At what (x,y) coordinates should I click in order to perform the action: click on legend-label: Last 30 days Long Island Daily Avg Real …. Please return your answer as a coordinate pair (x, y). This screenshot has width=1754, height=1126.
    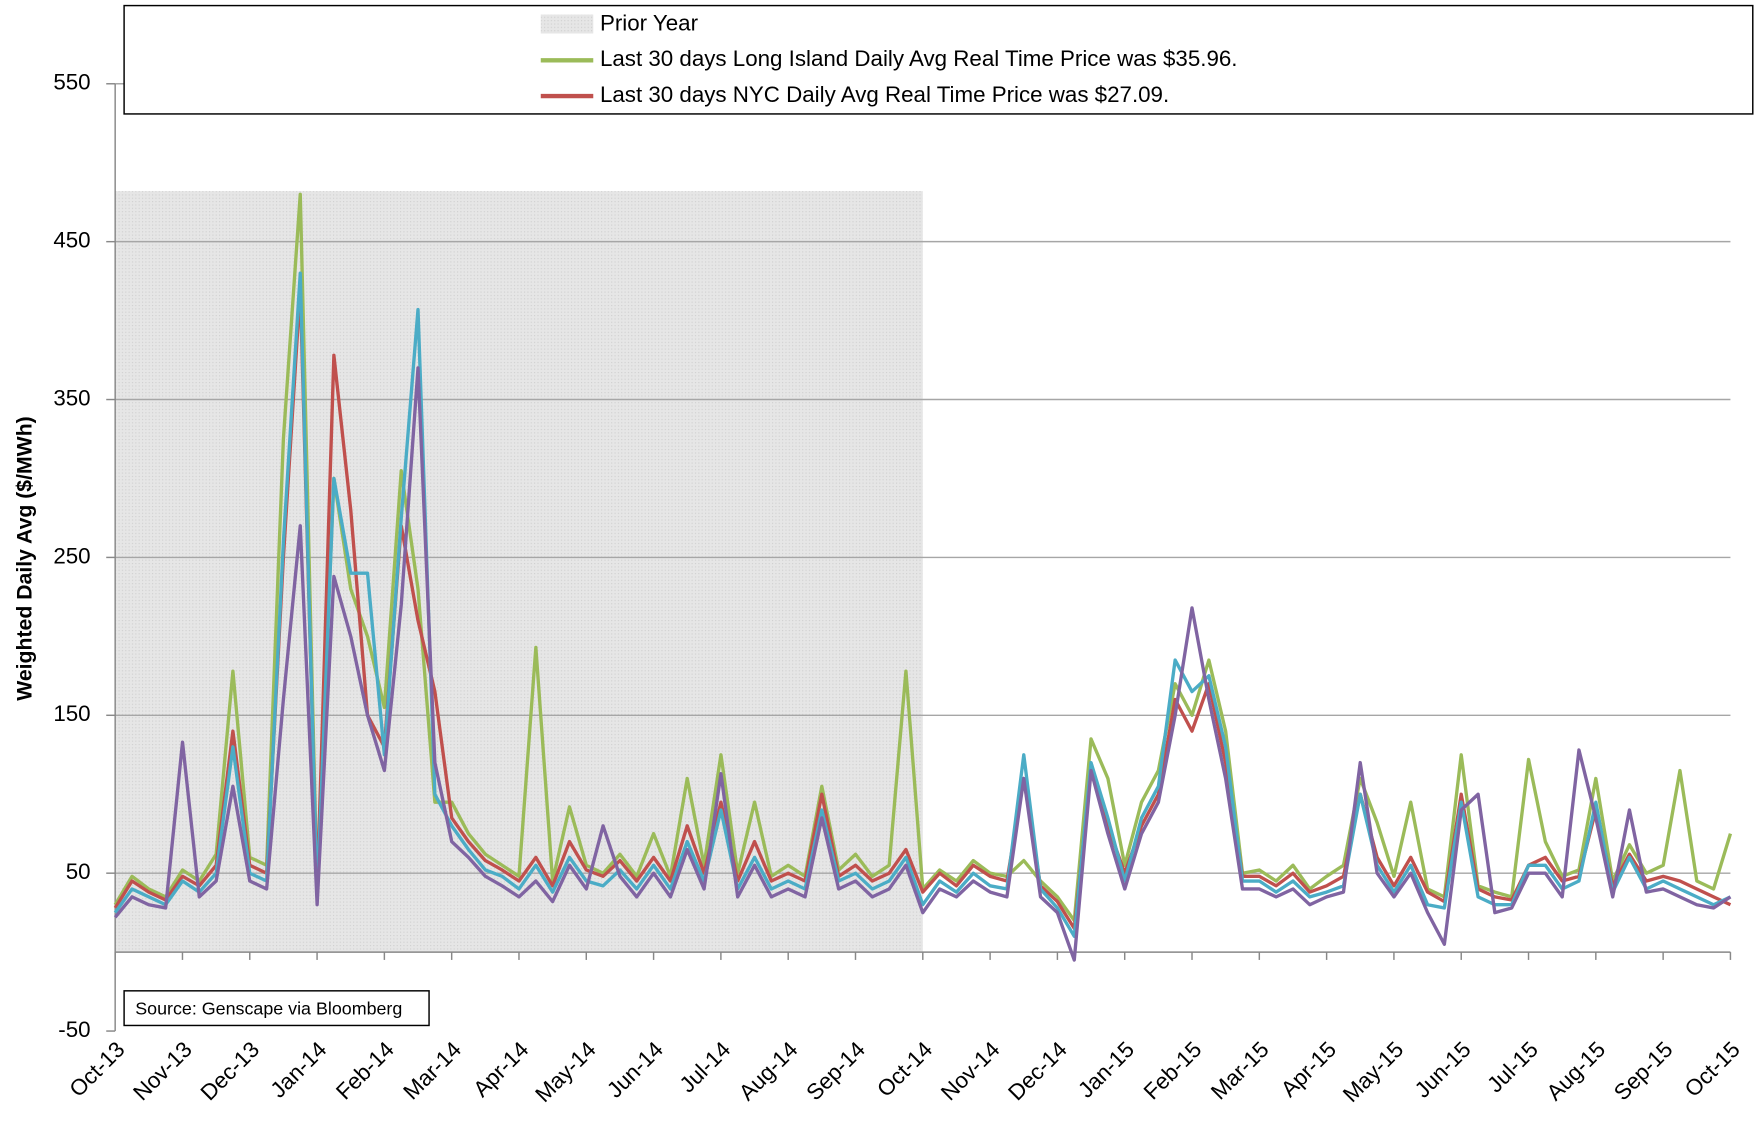
    Looking at the image, I should click on (919, 58).